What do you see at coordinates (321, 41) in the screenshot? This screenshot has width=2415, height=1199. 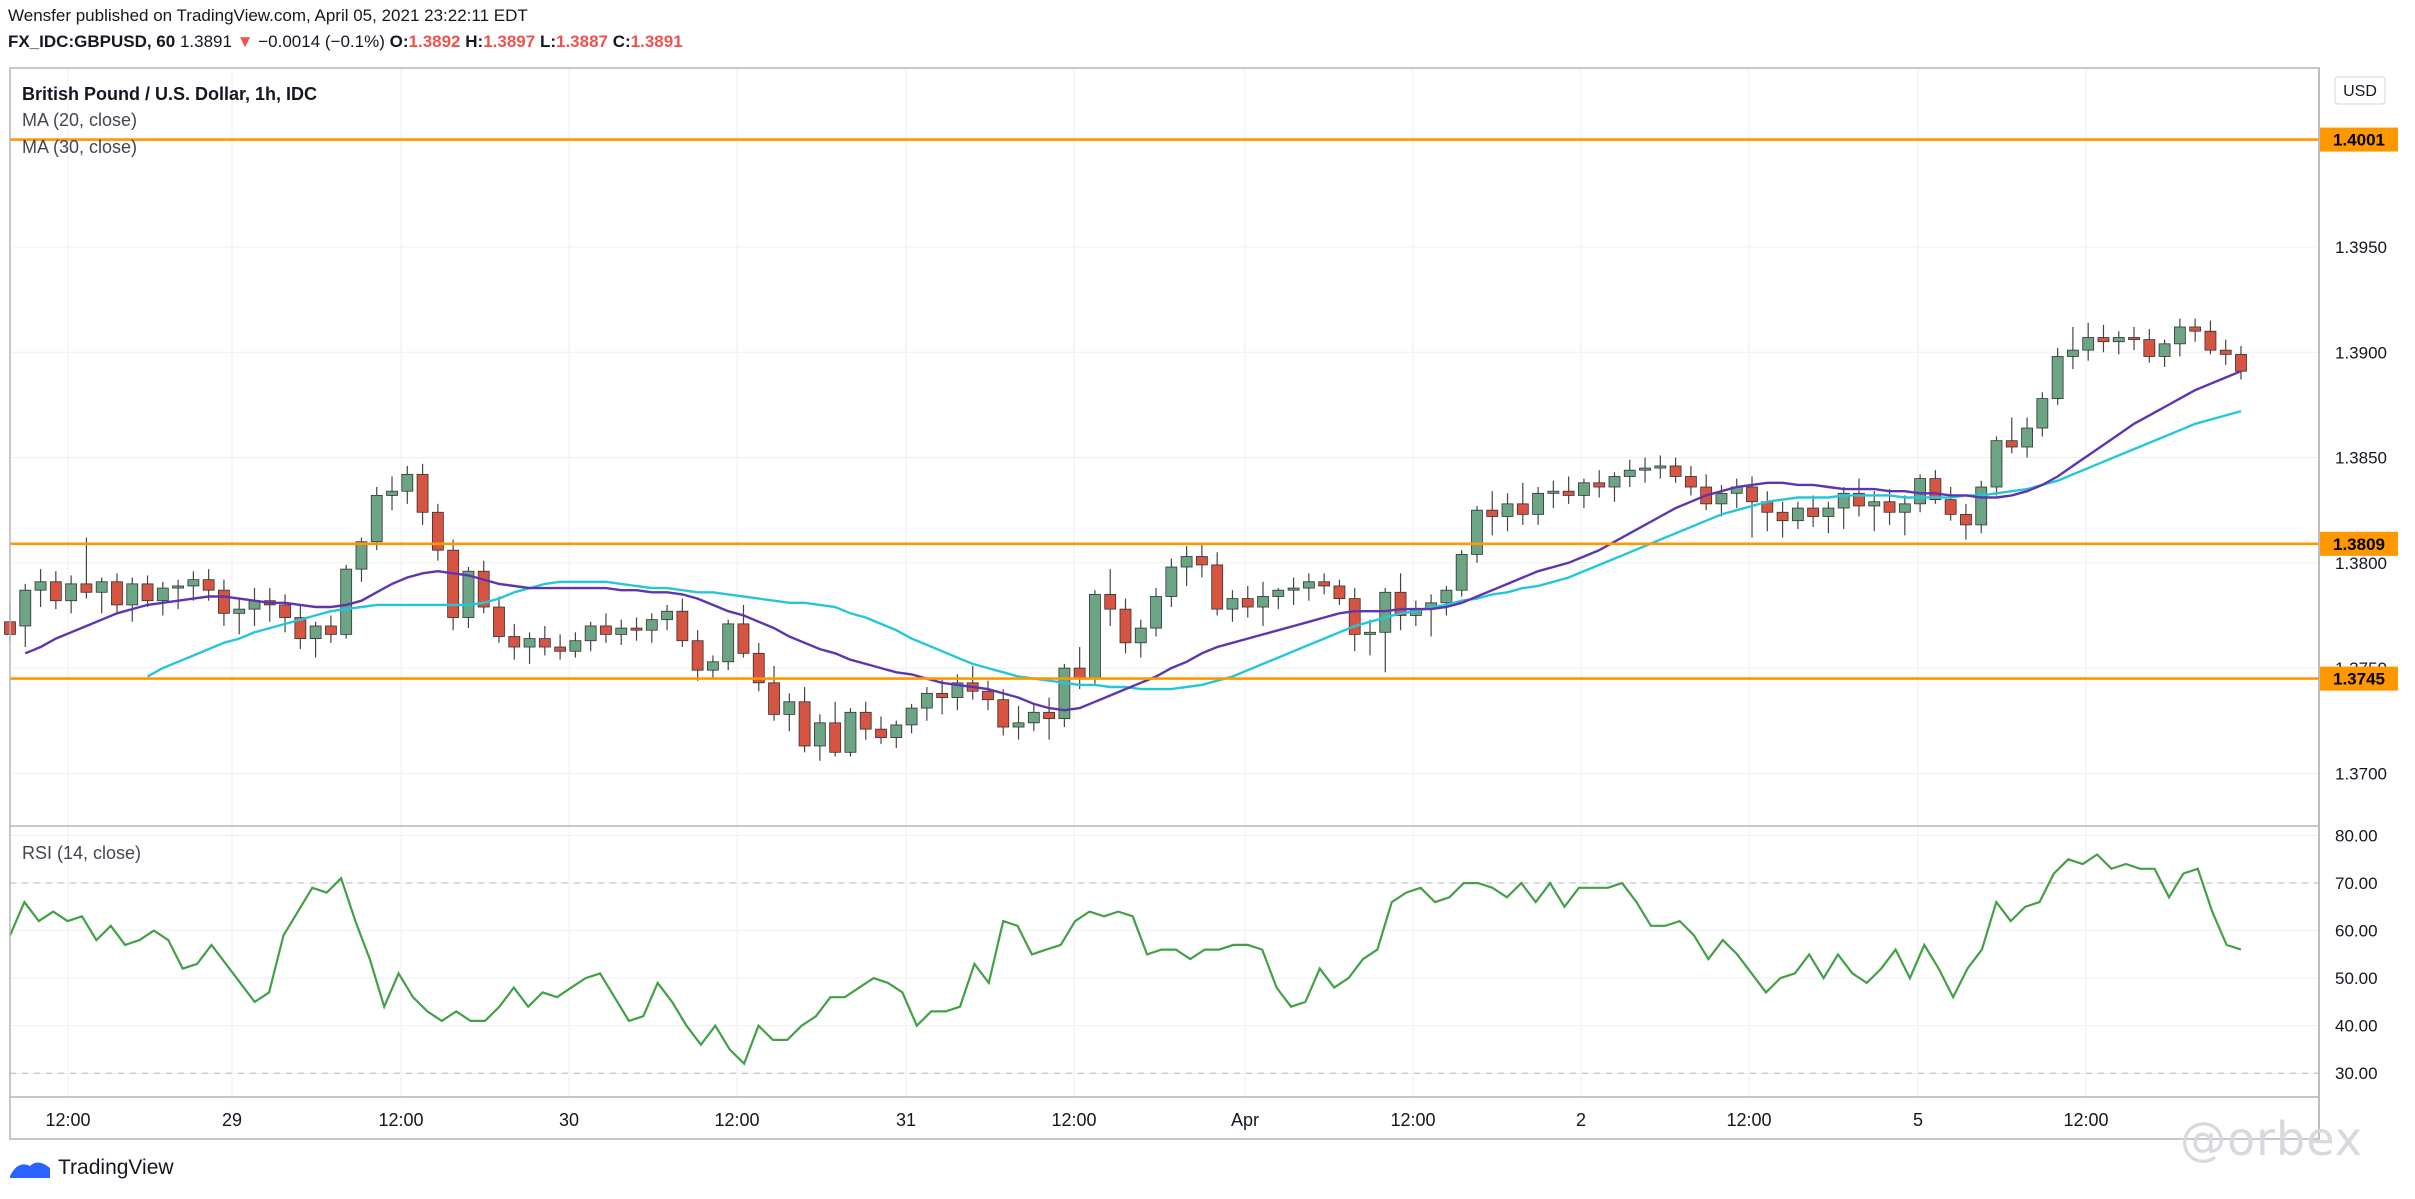 I see `price-change: −0.0014 (−0.1%)` at bounding box center [321, 41].